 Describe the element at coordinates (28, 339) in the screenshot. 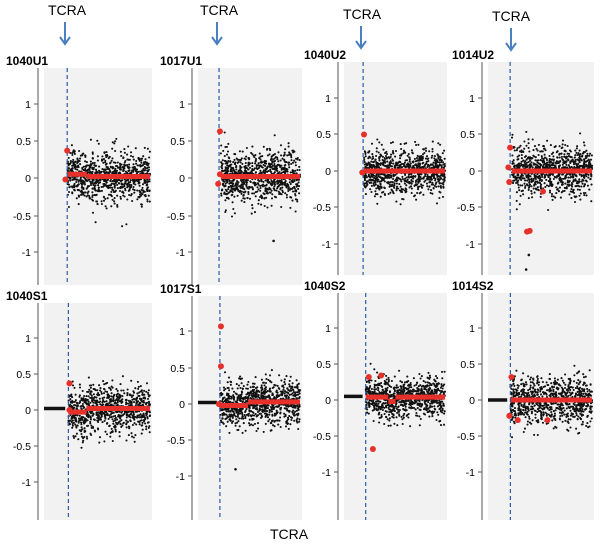

I see `y-tick-label: 1` at that location.